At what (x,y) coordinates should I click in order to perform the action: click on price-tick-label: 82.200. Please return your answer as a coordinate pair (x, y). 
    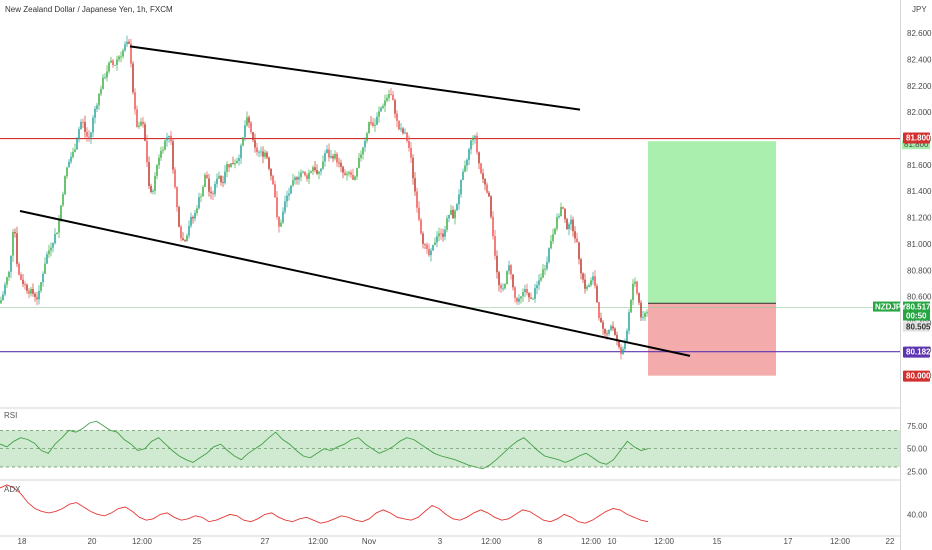
    Looking at the image, I should click on (919, 86).